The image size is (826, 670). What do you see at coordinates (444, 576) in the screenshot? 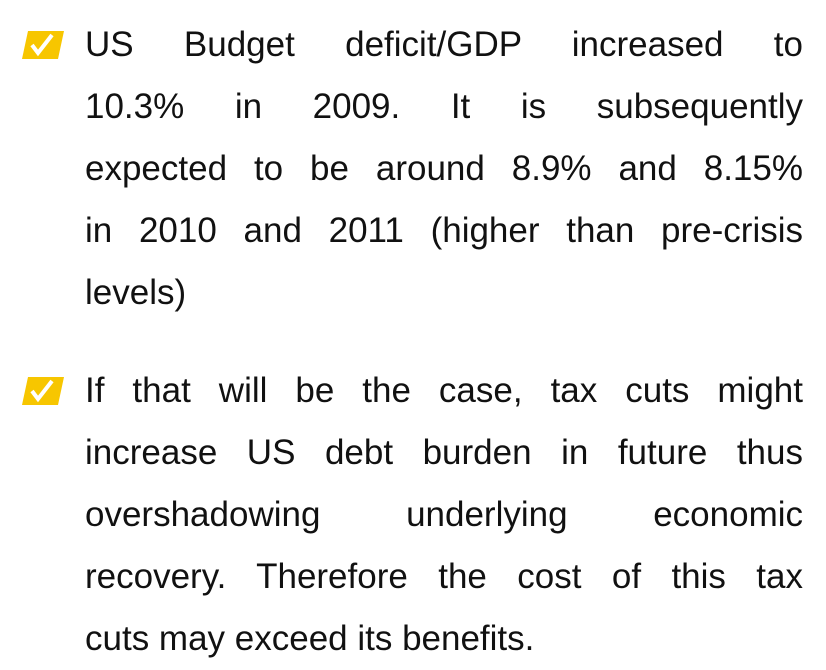
I see `text-line: recovery. Therefore the cost of this tax` at bounding box center [444, 576].